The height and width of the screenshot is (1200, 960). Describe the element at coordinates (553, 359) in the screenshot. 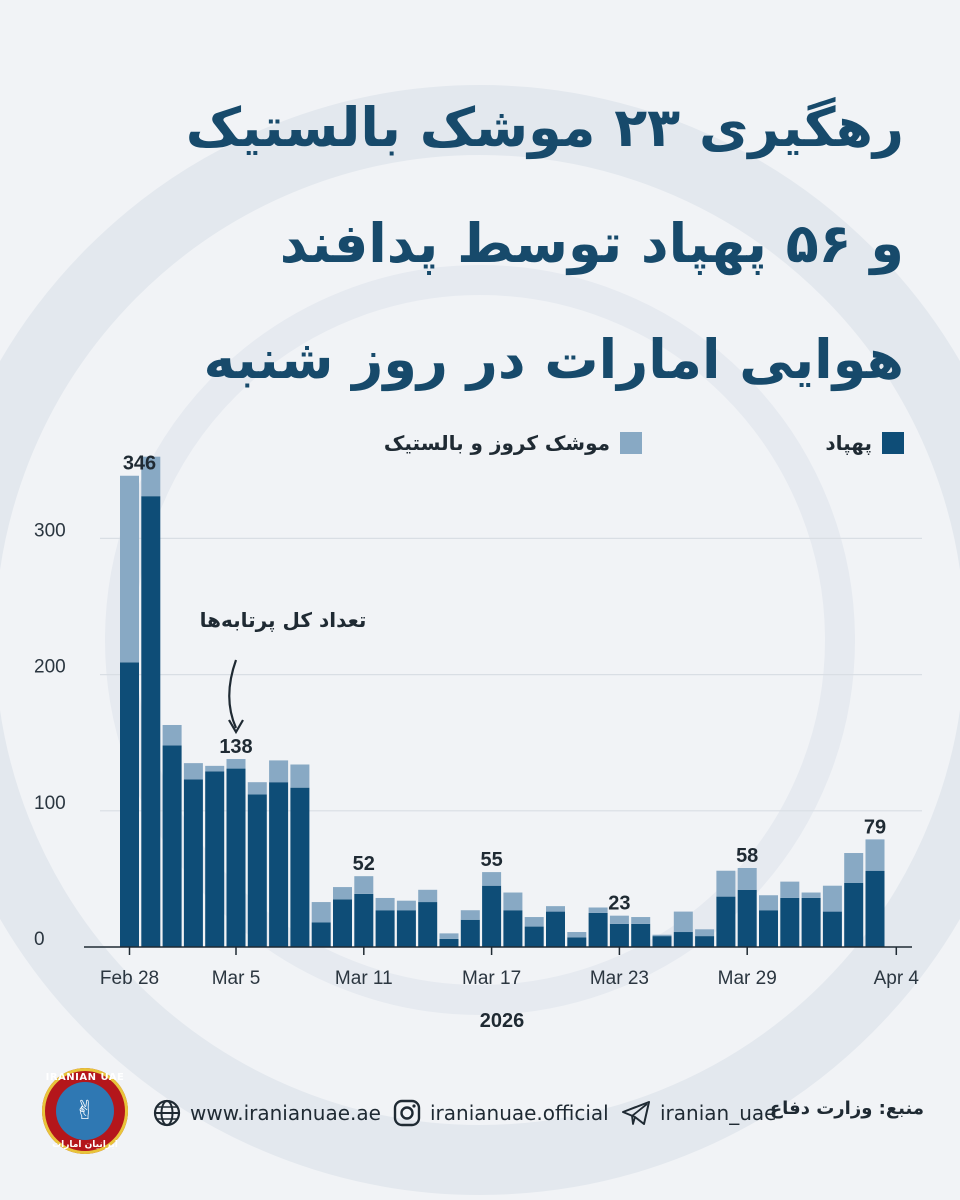

I see `title-line-3: هوایی امارات در روز شنبه` at that location.